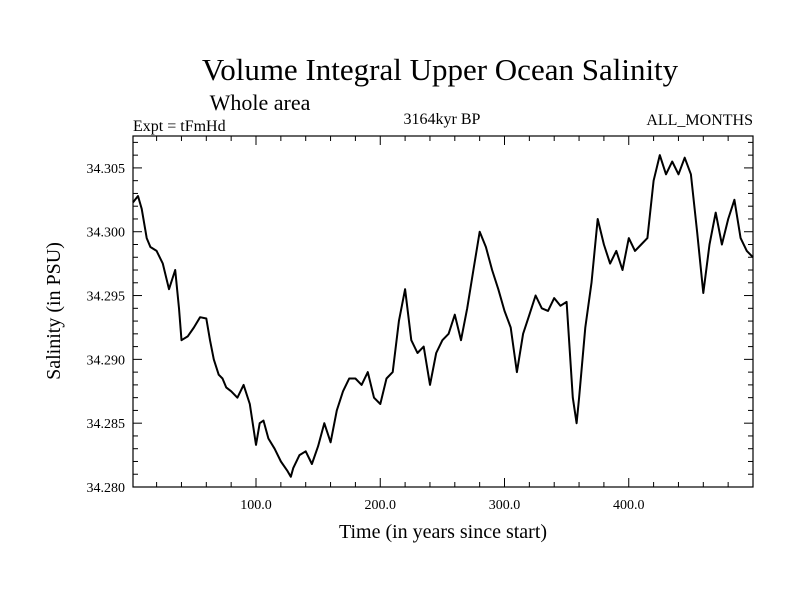 This screenshot has width=800, height=600. I want to click on y-tick-label: 34.290, so click(106, 360).